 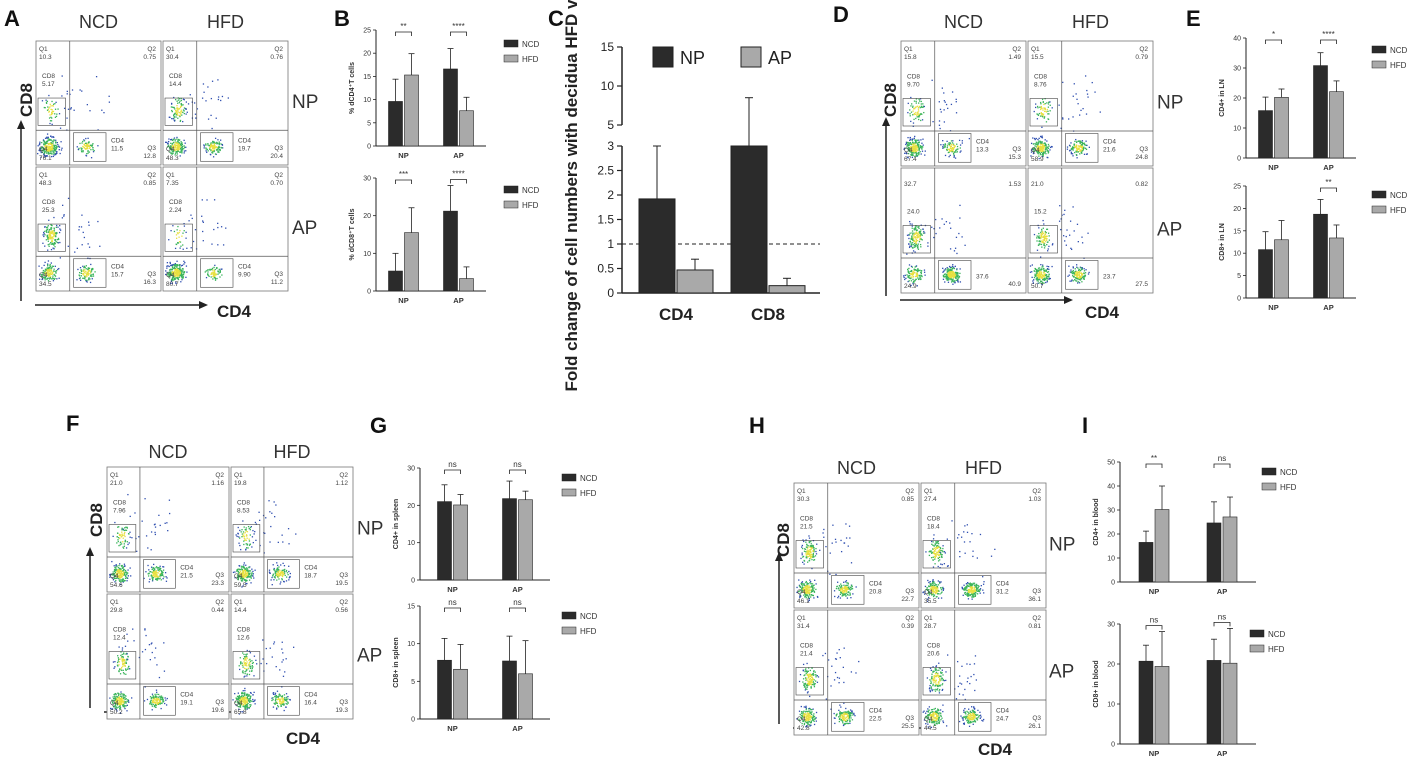 What do you see at coordinates (276, 57) in the screenshot?
I see `gate-label-q2v: 0.76` at bounding box center [276, 57].